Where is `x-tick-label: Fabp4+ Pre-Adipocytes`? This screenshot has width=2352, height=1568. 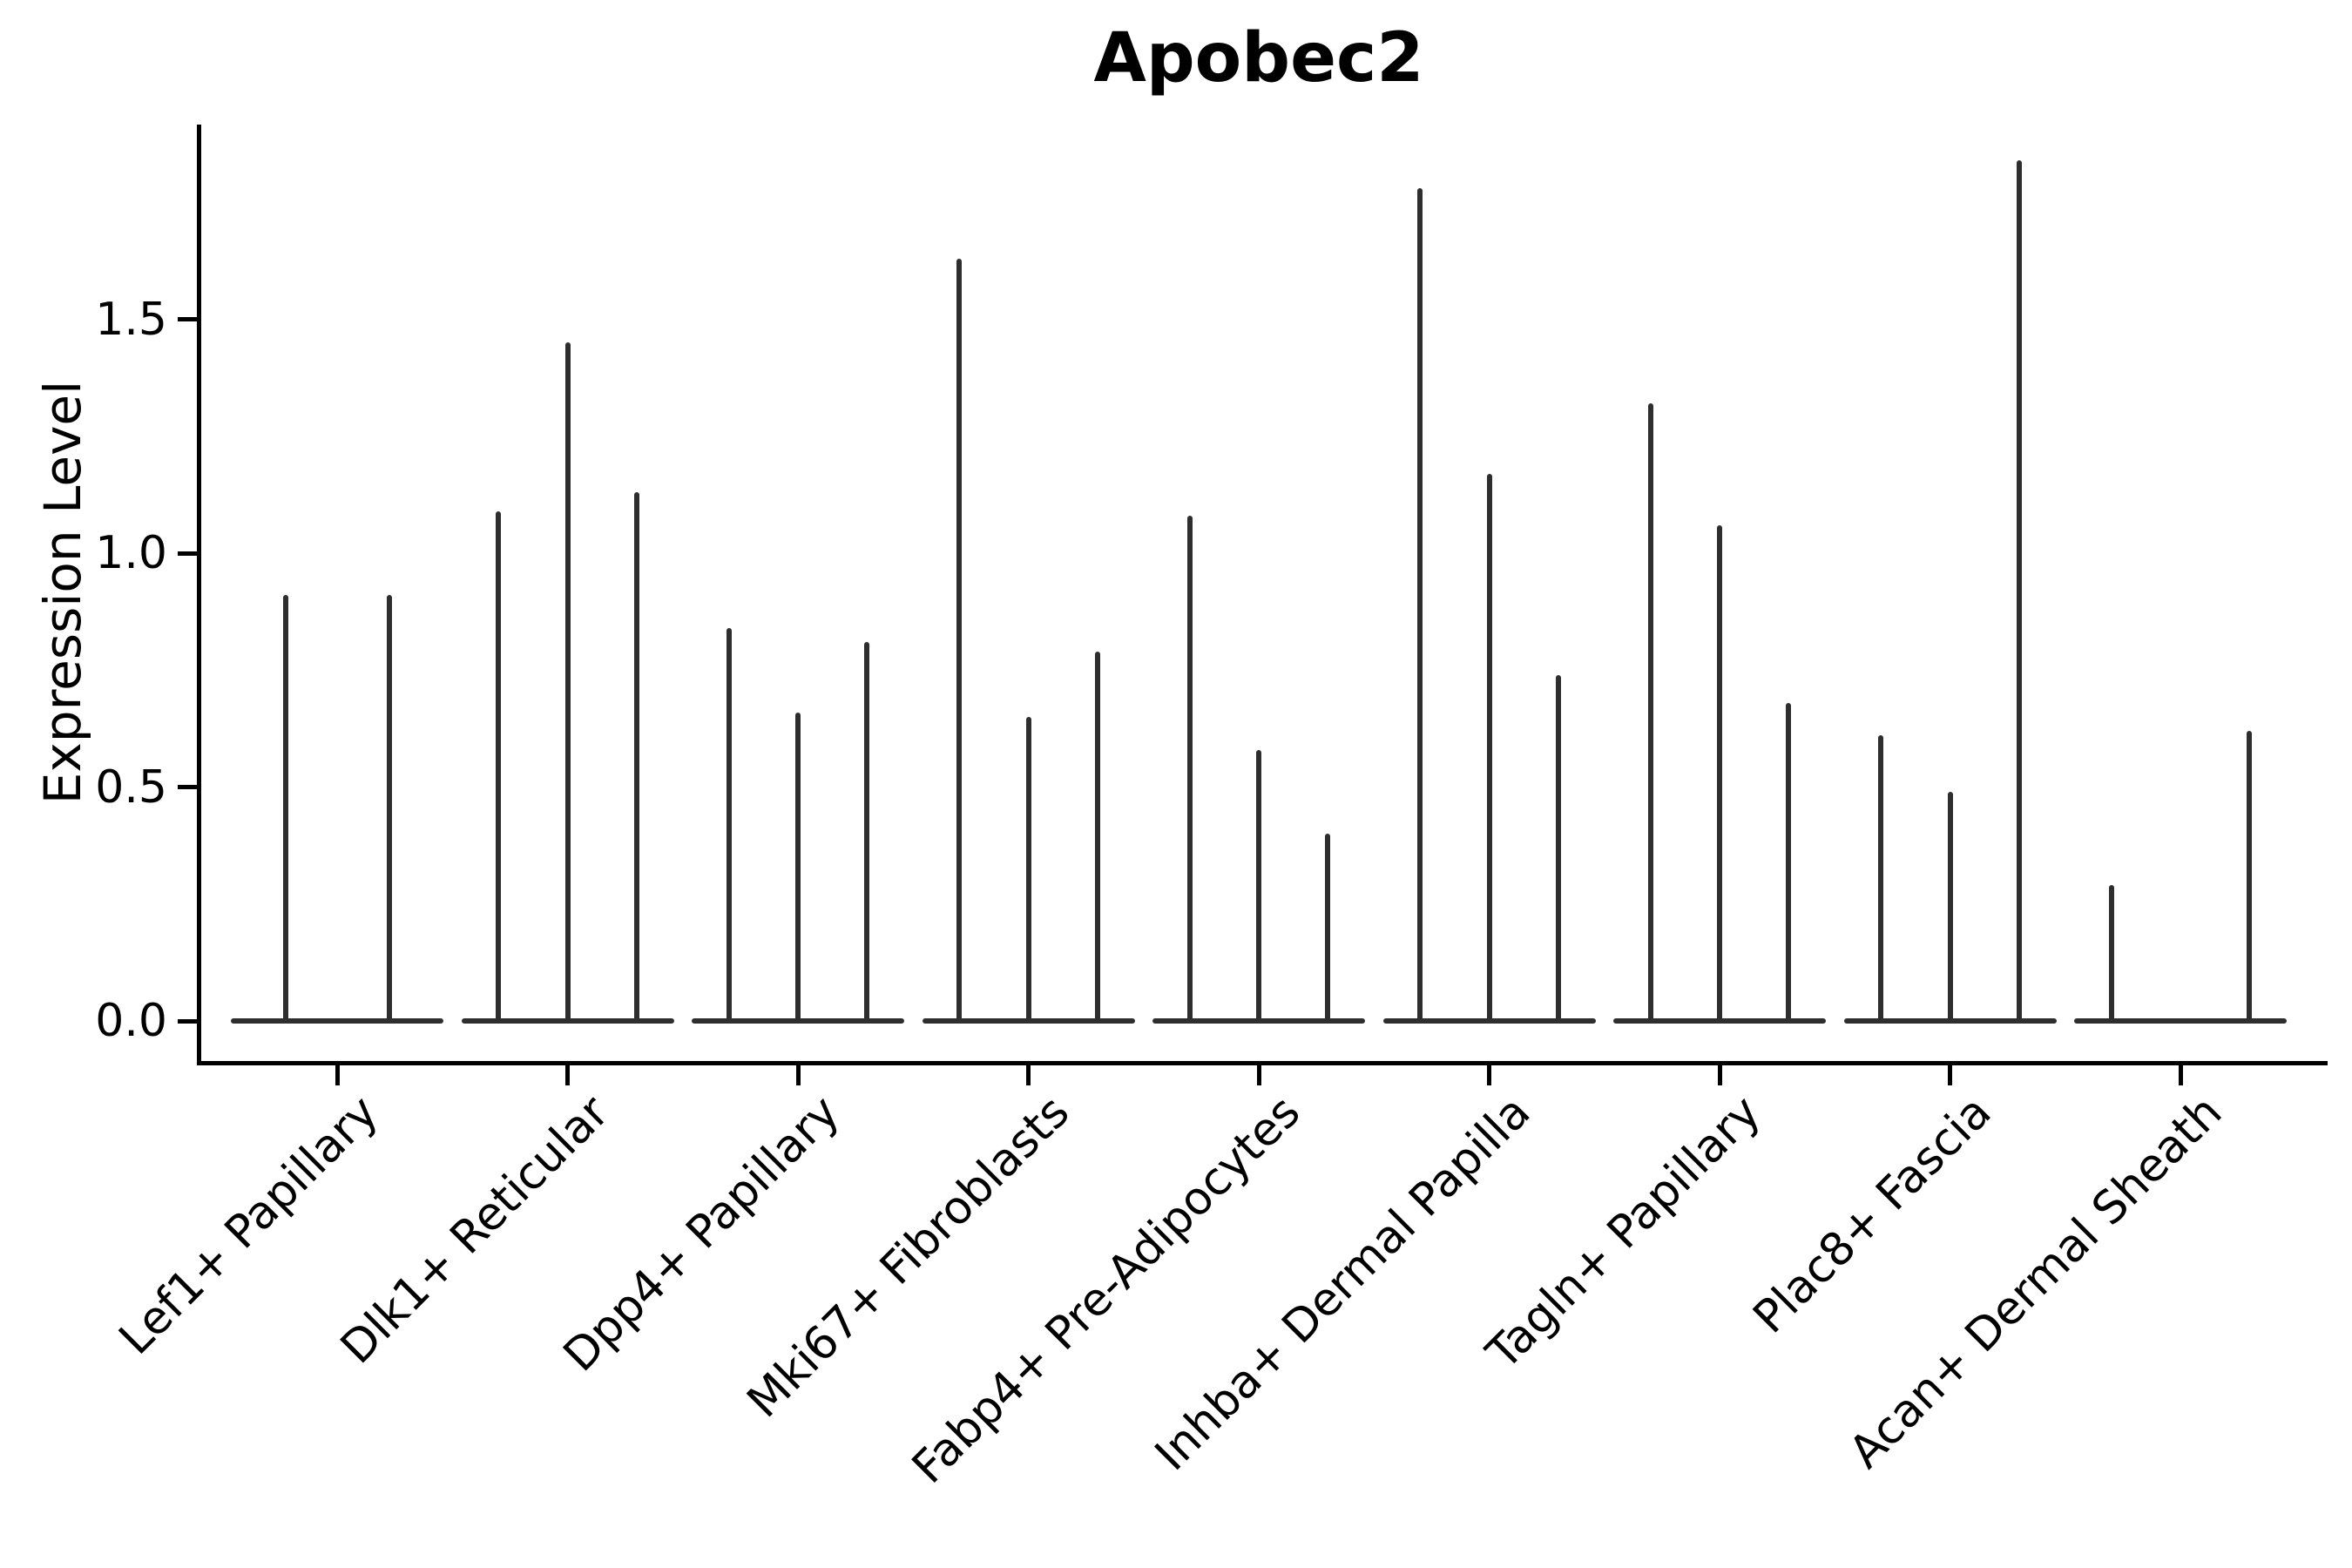
x-tick-label: Fabp4+ Pre-Adipocytes is located at coordinates (1106, 1290).